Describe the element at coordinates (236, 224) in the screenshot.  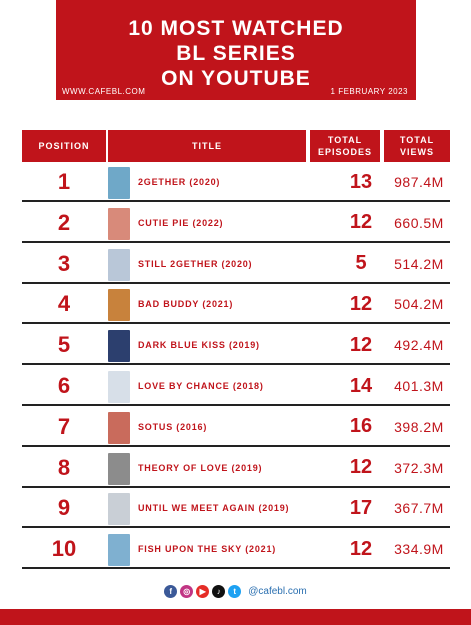
I see `table-row: 2 CUTIE PIE (2022) 12 660.5M` at that location.